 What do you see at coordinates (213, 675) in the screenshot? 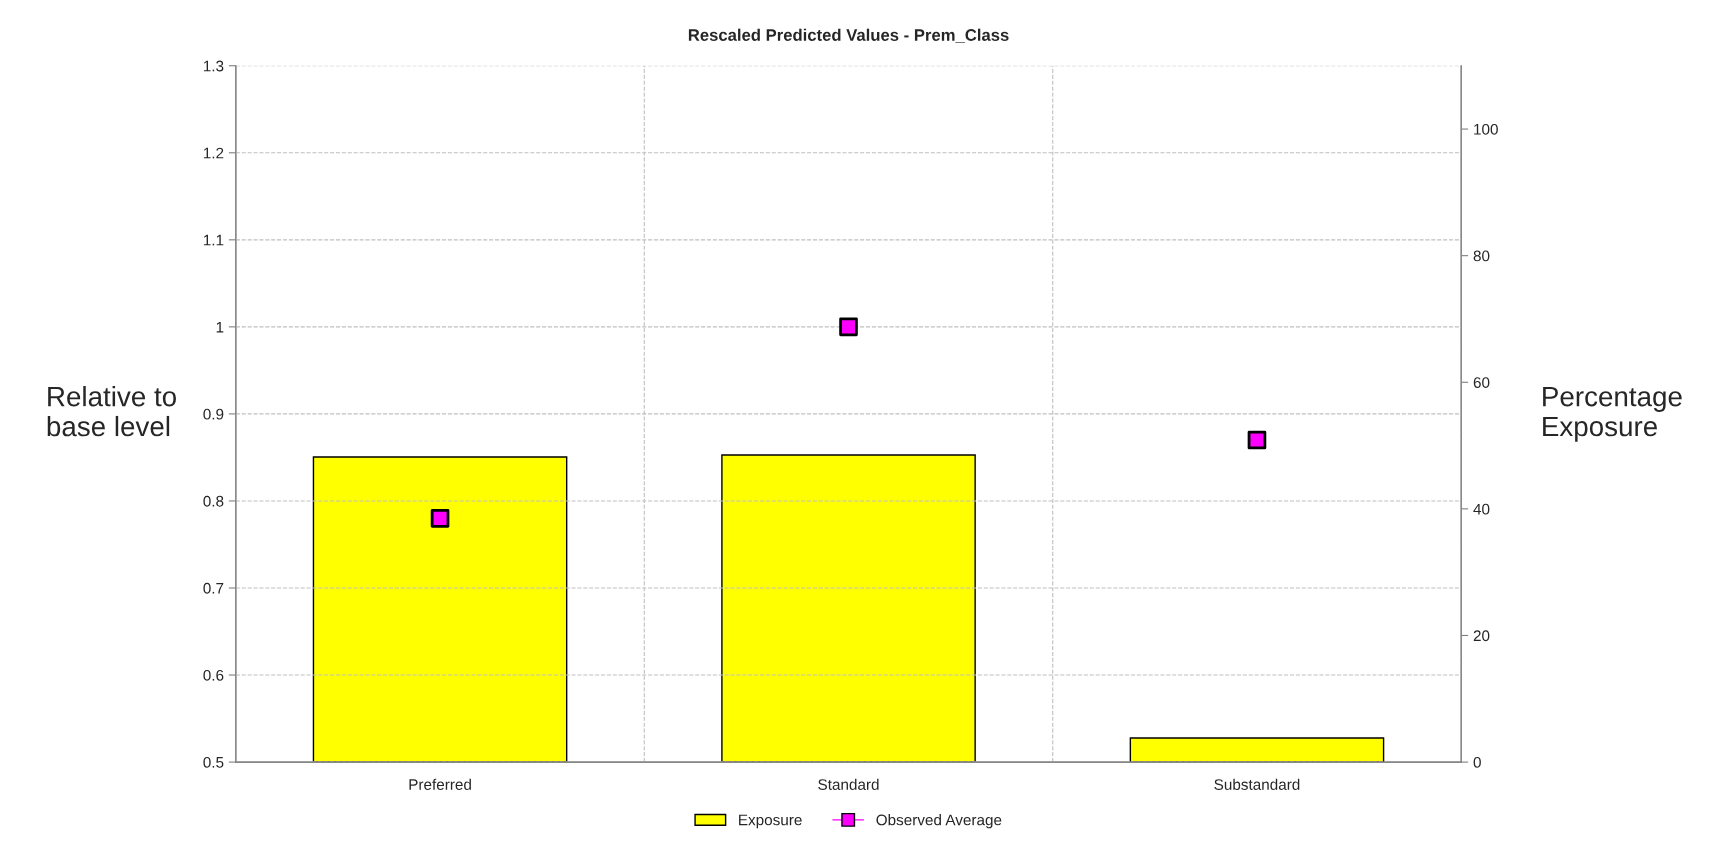
I see `y-tick-label: 0.6` at bounding box center [213, 675].